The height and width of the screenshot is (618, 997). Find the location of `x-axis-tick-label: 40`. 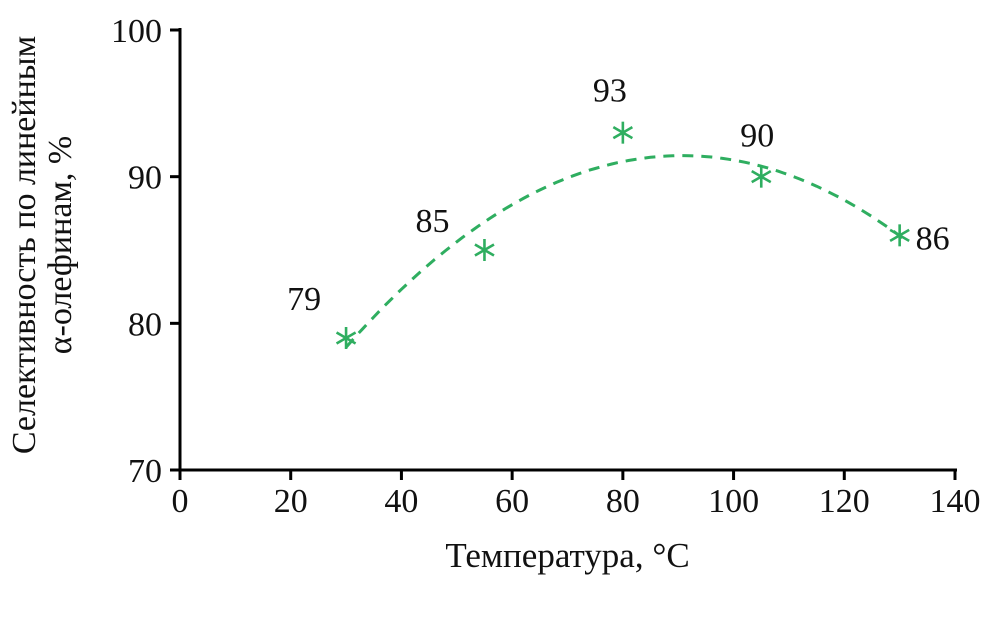

x-axis-tick-label: 40 is located at coordinates (401, 501).